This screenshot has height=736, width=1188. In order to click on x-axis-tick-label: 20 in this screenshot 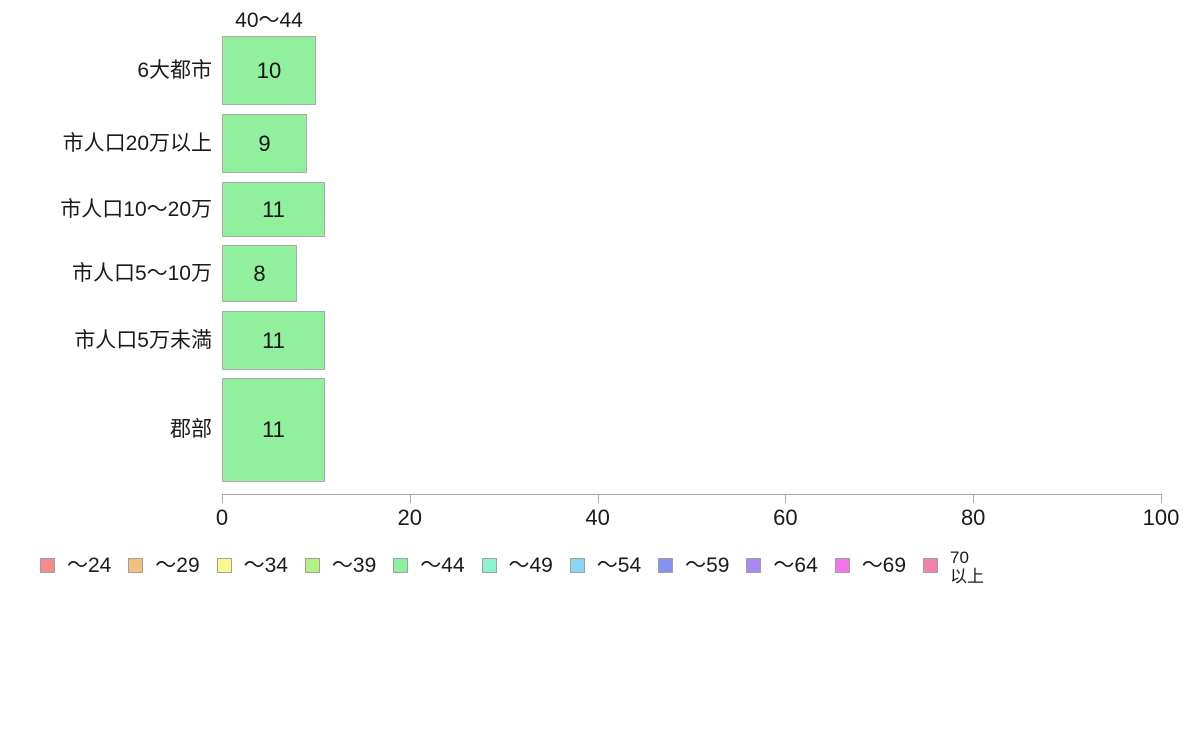, I will do `click(410, 517)`.